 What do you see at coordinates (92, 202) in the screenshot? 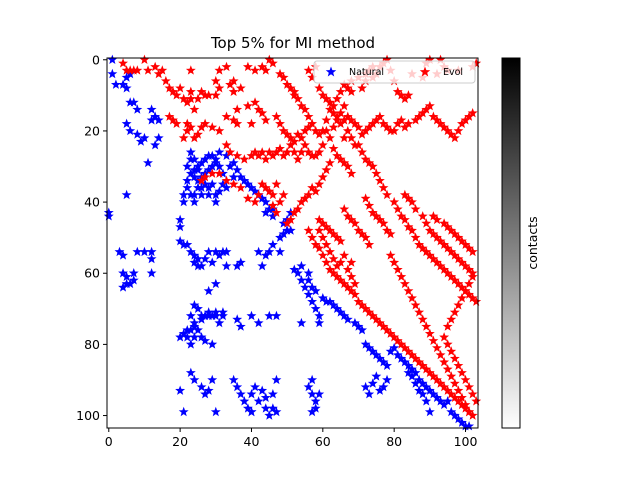
I see `y-tick-label: 40` at bounding box center [92, 202].